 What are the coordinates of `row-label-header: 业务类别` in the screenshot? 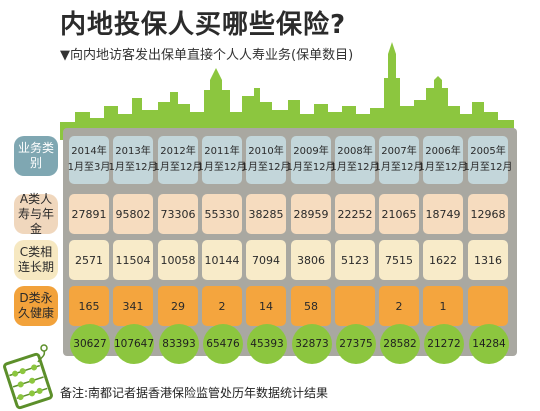 It's located at (36, 156).